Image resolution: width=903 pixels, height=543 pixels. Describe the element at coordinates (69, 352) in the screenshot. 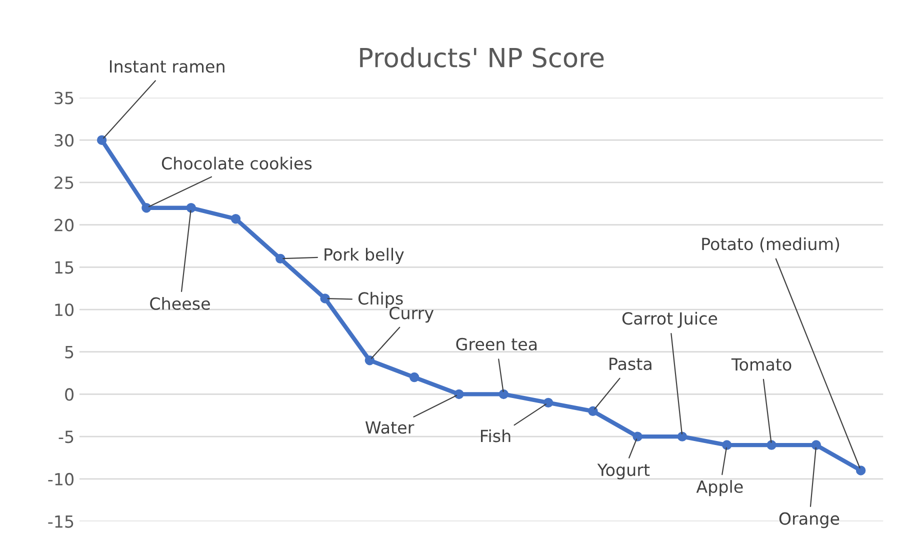

I see `y-tick-label: 5` at that location.